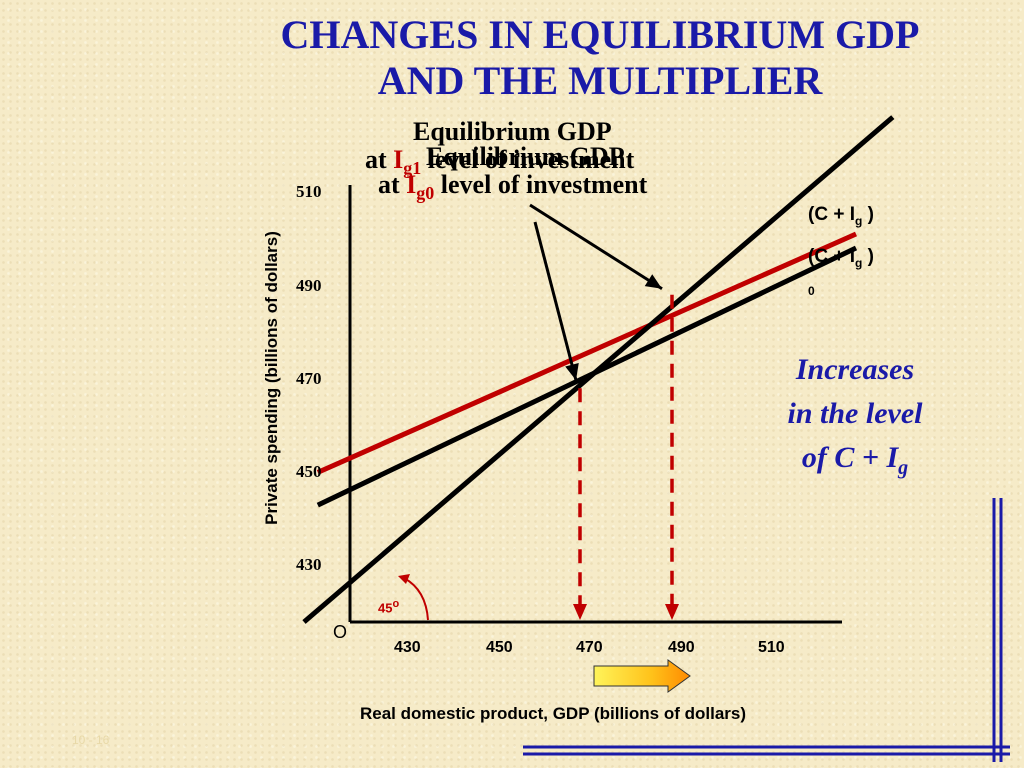 This screenshot has height=768, width=1024. I want to click on increase-note: Increases in the level of C + Ig, so click(855, 419).